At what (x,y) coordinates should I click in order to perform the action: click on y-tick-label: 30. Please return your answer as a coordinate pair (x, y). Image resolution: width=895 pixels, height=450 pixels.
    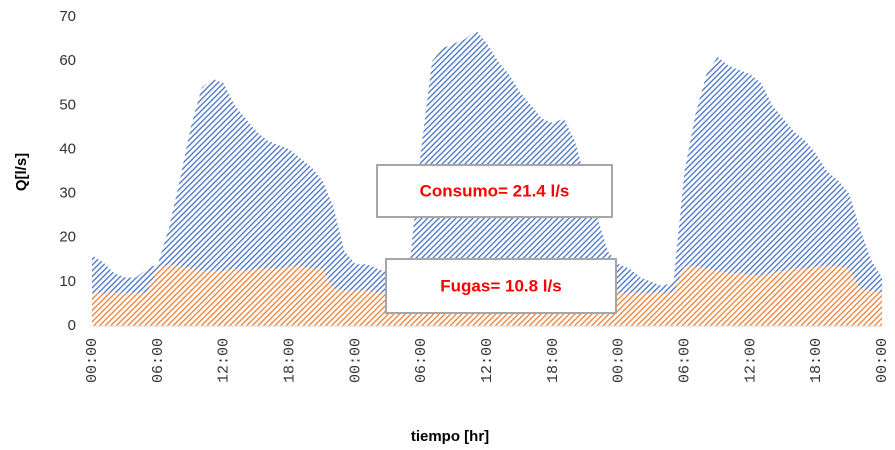
    Looking at the image, I should click on (67, 193).